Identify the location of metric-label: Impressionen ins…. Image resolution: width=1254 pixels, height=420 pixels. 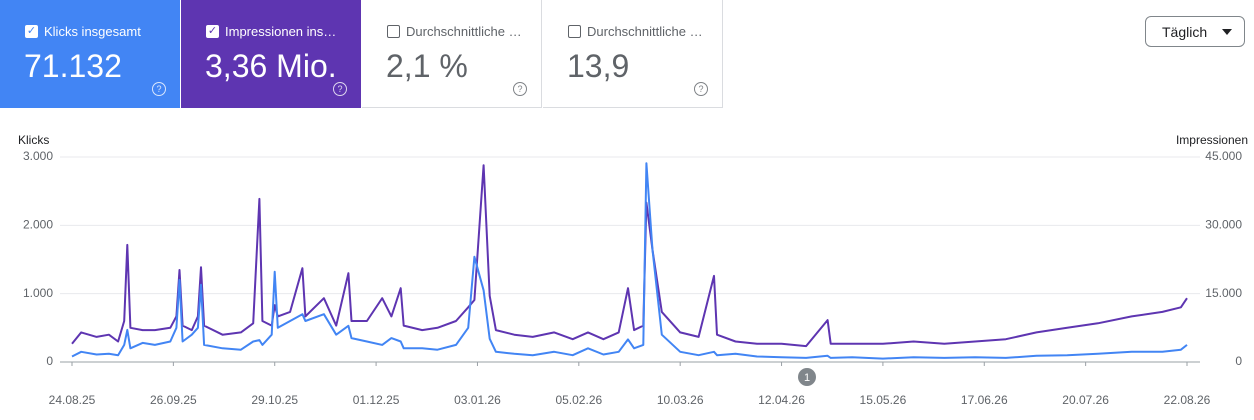
(281, 31).